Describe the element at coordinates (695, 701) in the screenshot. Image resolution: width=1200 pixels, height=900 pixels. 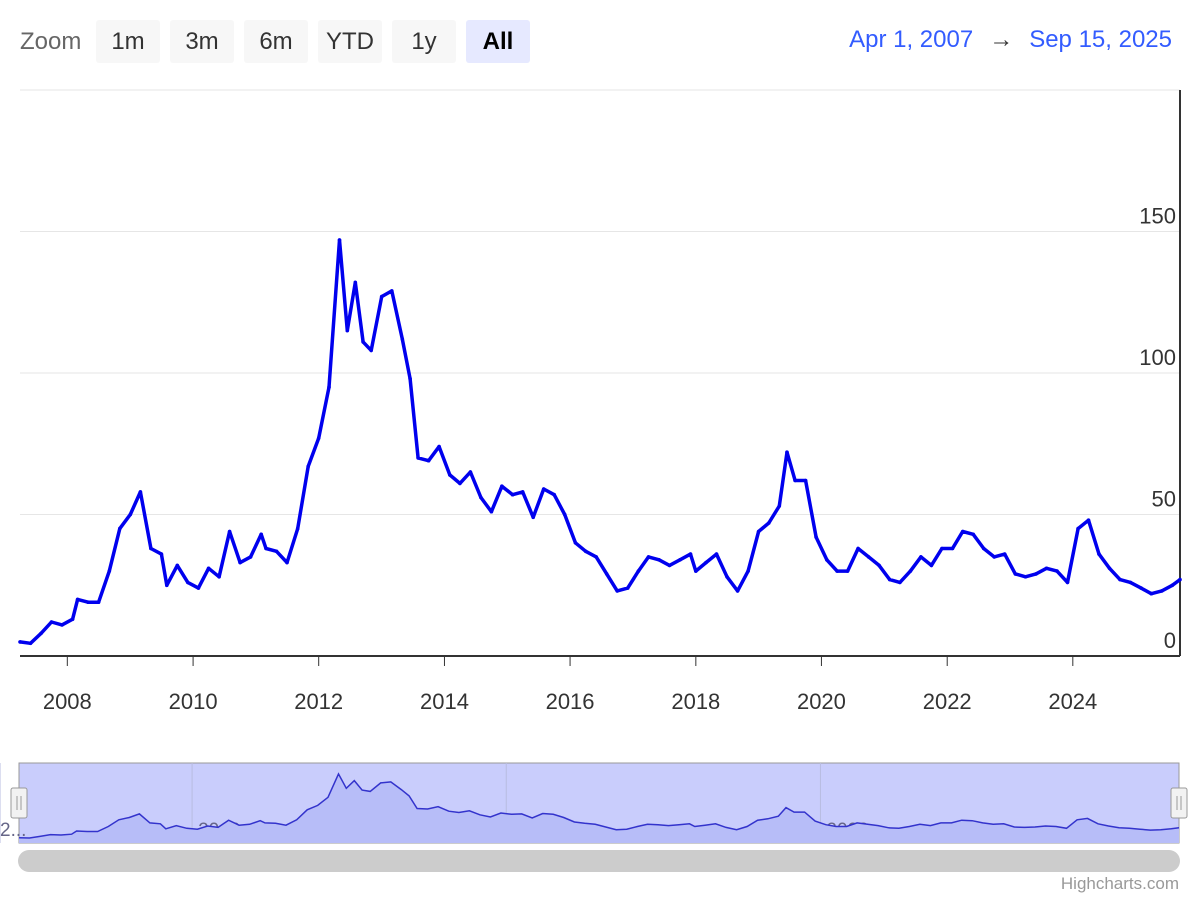
I see `x-tick-label: 2018` at that location.